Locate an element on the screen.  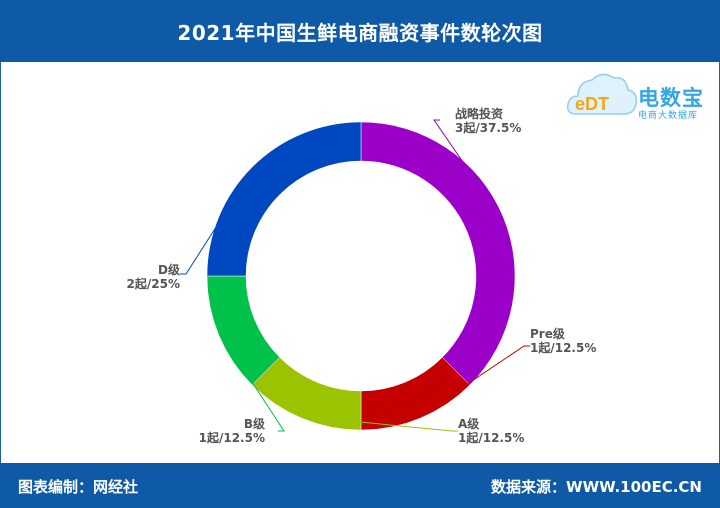
cloud-logo-icon: eDT is located at coordinates (602, 94).